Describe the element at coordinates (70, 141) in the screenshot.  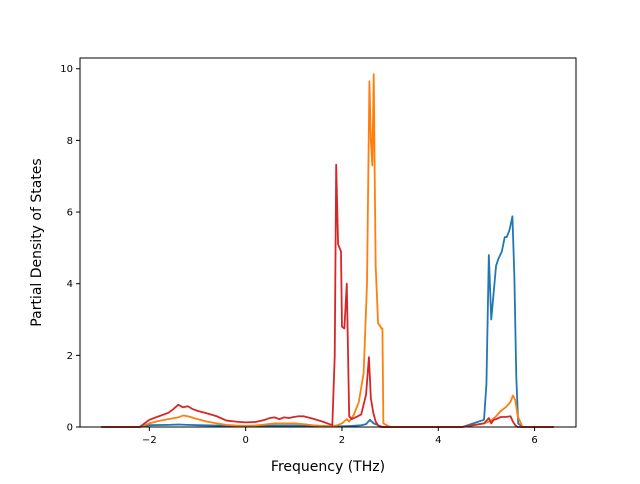
I see `y-tick-label: 8` at that location.